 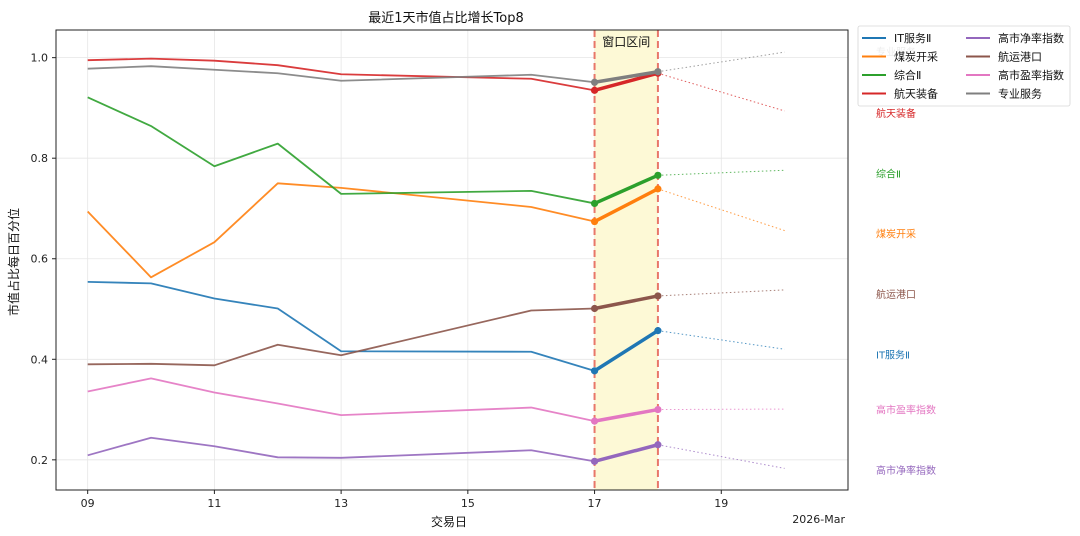 What do you see at coordinates (896, 113) in the screenshot?
I see `series-end-label: 航天装备` at bounding box center [896, 113].